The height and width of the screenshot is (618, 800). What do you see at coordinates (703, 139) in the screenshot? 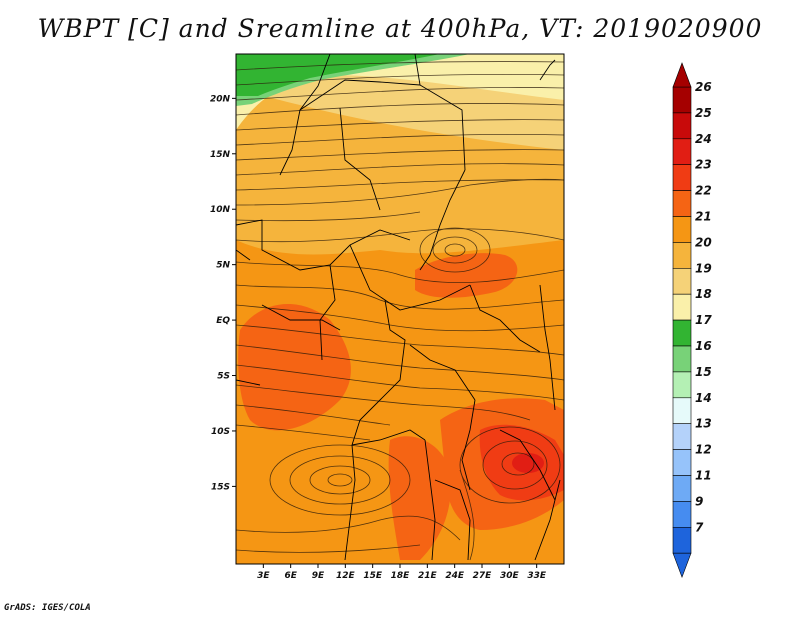
I see `colorbar-label: 24` at bounding box center [703, 139].